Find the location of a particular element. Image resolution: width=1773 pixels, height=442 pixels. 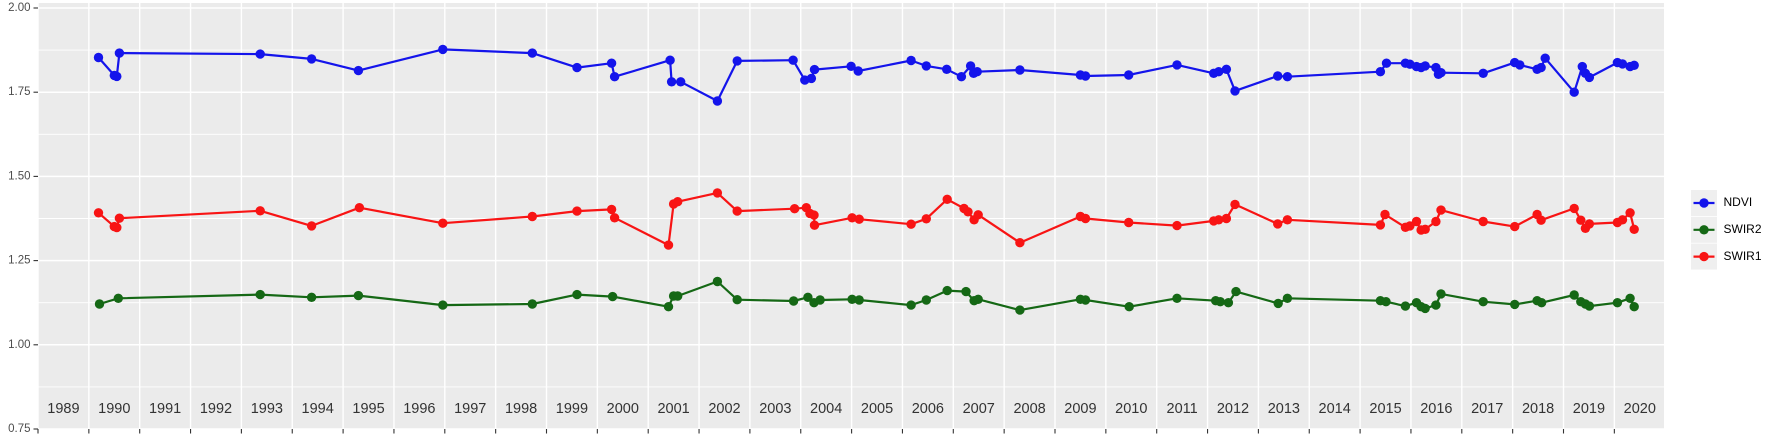

x-tick-label-1989: 1989 is located at coordinates (63, 409).